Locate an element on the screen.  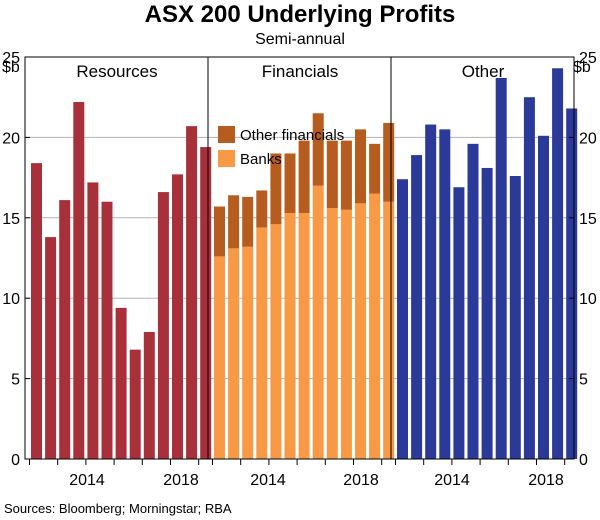
y-tick-label-right: 10 is located at coordinates (588, 299).